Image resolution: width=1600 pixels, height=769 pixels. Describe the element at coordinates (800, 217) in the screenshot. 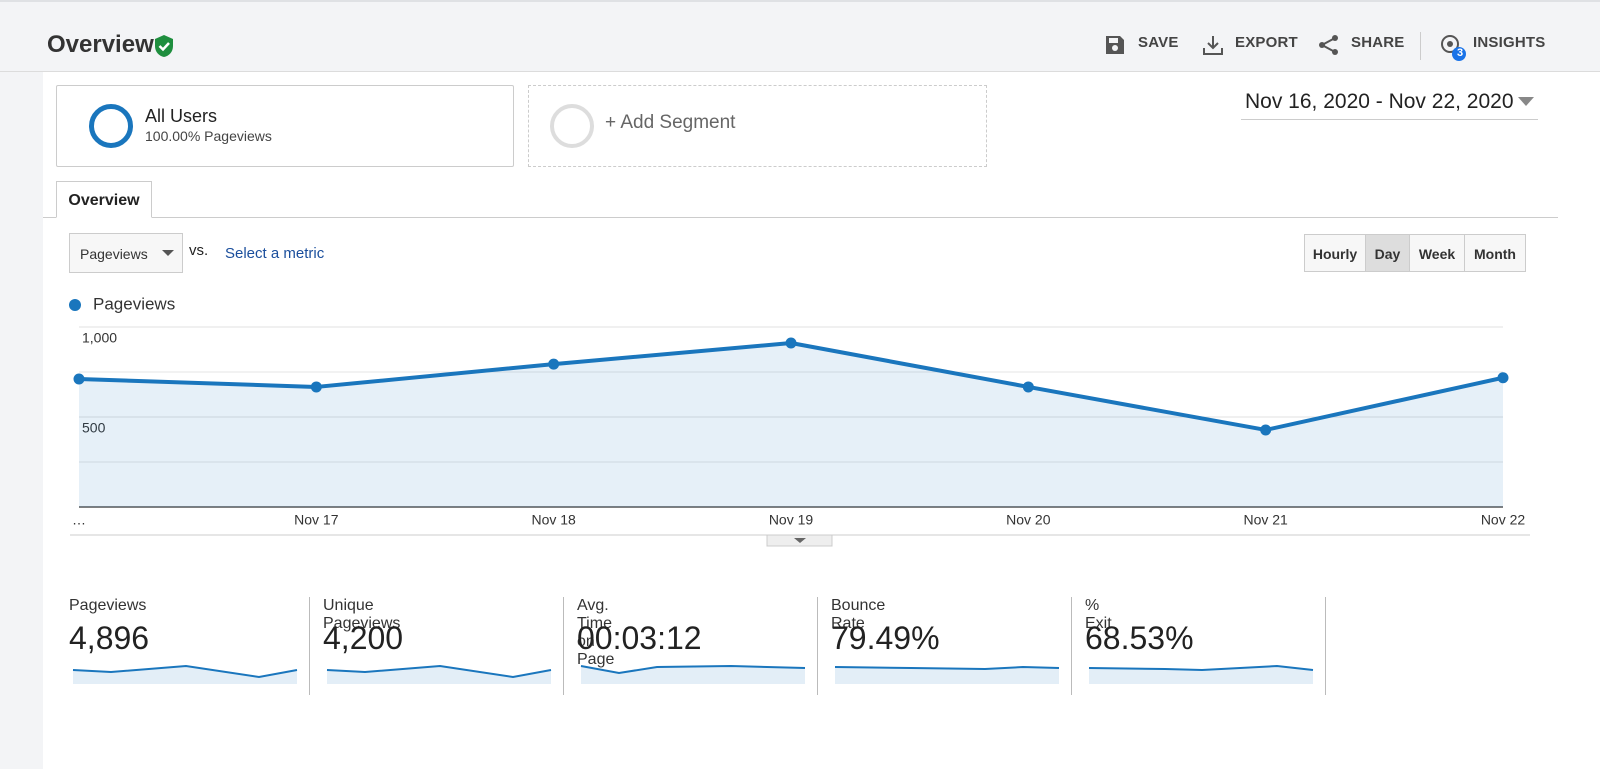

I see `tab-line` at that location.